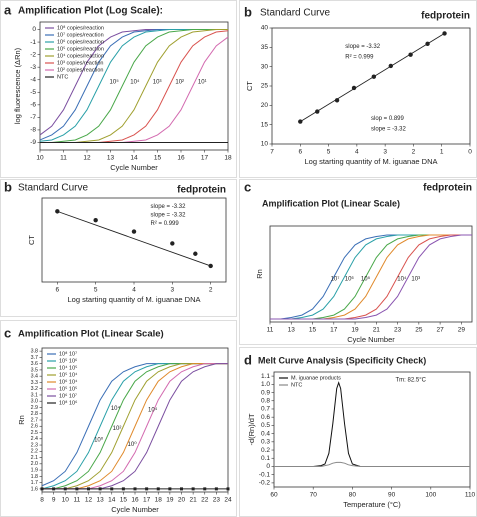  Describe the element at coordinates (342, 360) in the screenshot. I see `panel-title: Melt Curve Analysis (Specificity Check)` at that location.